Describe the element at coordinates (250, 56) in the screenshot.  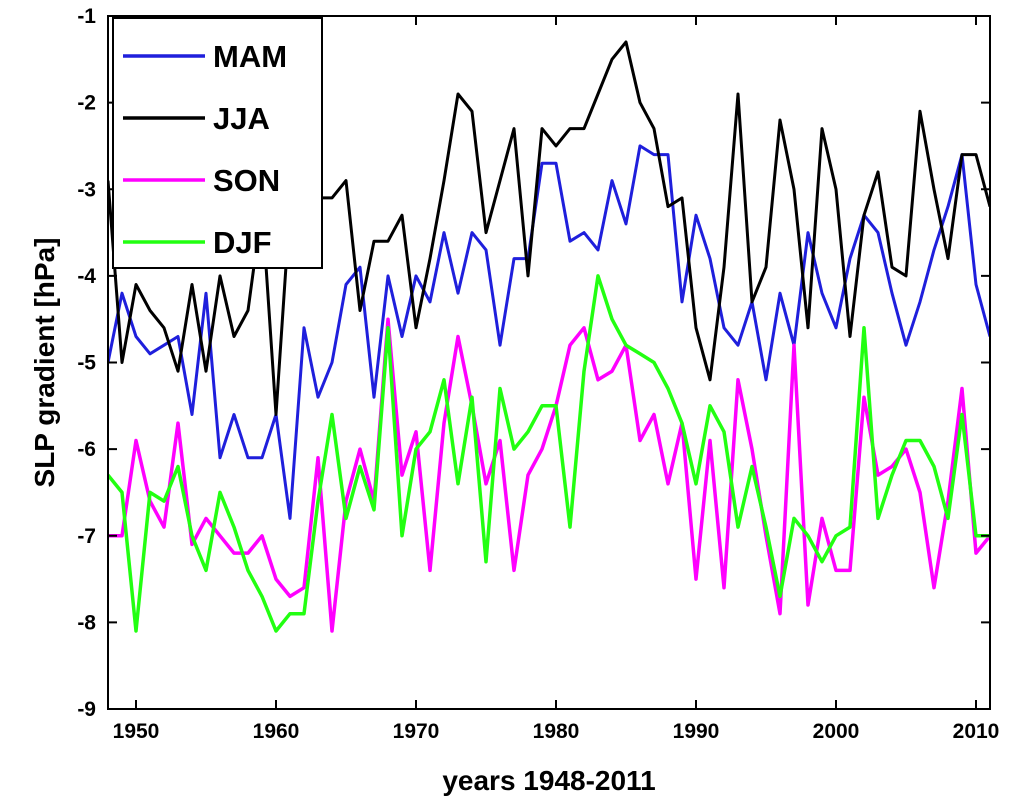
I see `legend-label-mam: MAM` at that location.